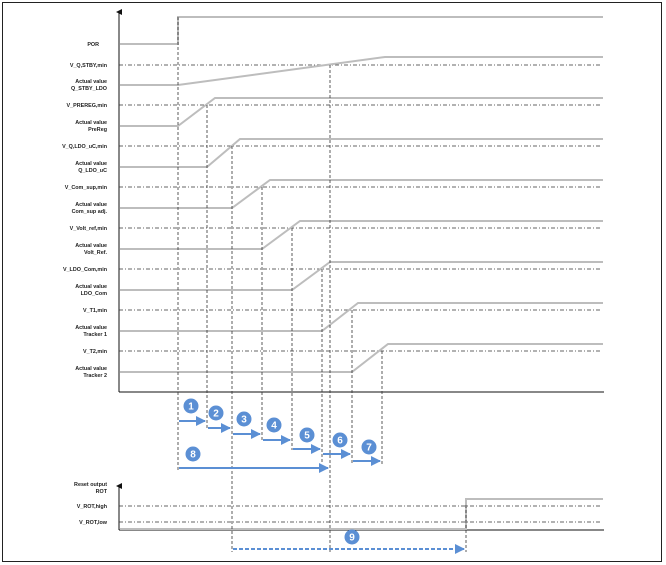 The image size is (666, 565). I want to click on step-marker-5: 5, so click(307, 435).